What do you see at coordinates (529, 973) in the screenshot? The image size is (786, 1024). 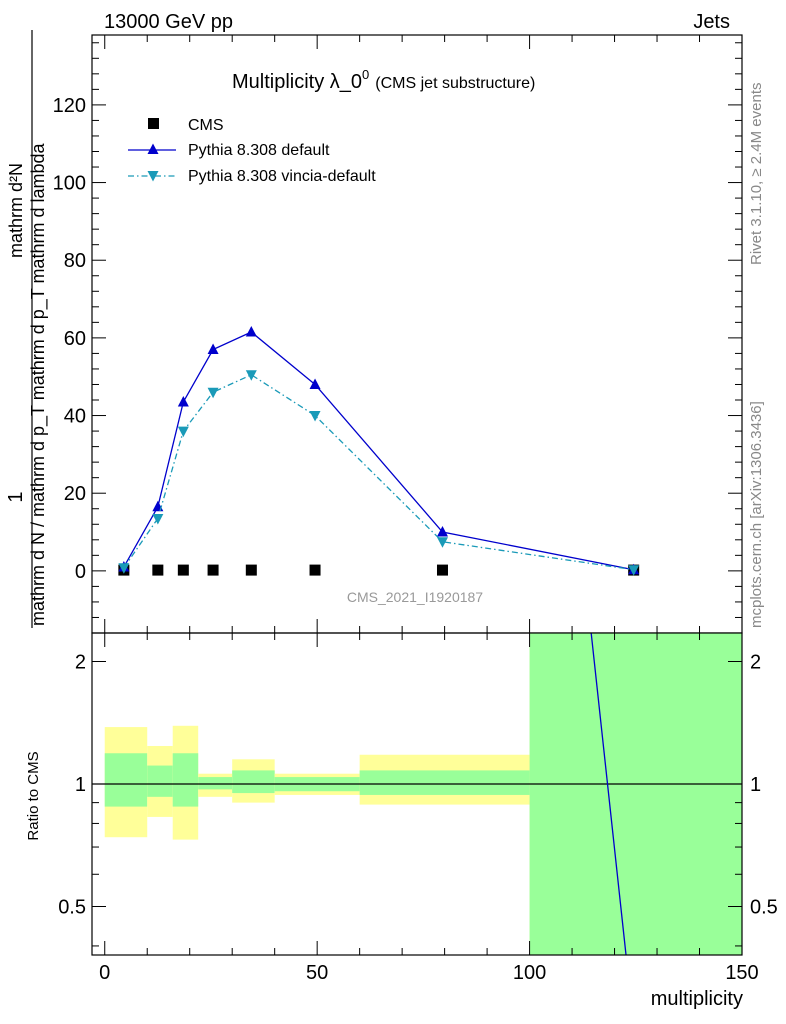 I see `x-tick-label: 100` at bounding box center [529, 973].